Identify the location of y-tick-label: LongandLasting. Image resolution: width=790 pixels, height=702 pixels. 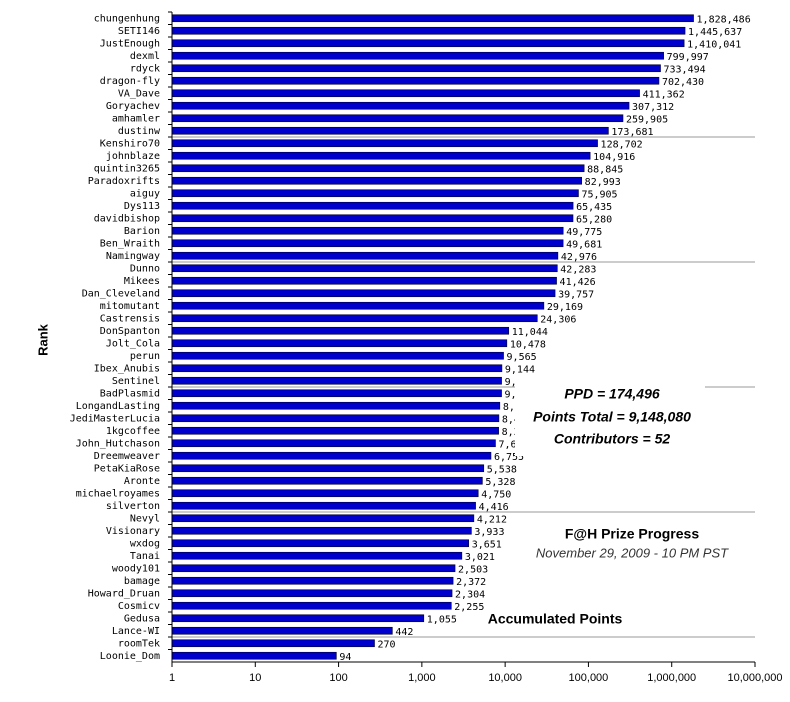
(118, 406).